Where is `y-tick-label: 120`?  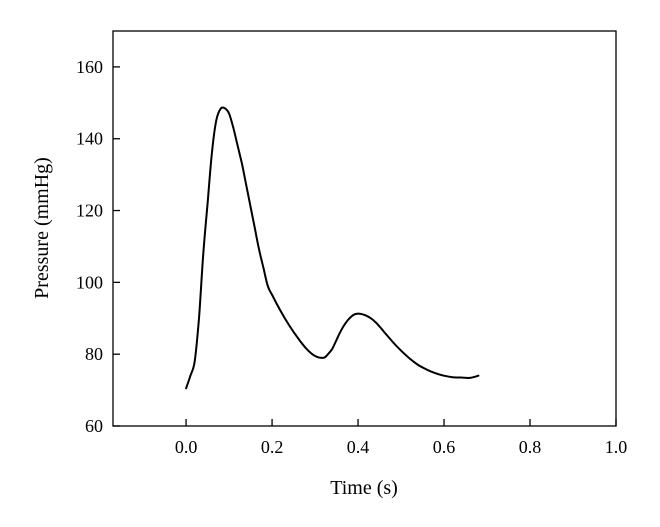 y-tick-label: 120 is located at coordinates (89, 211).